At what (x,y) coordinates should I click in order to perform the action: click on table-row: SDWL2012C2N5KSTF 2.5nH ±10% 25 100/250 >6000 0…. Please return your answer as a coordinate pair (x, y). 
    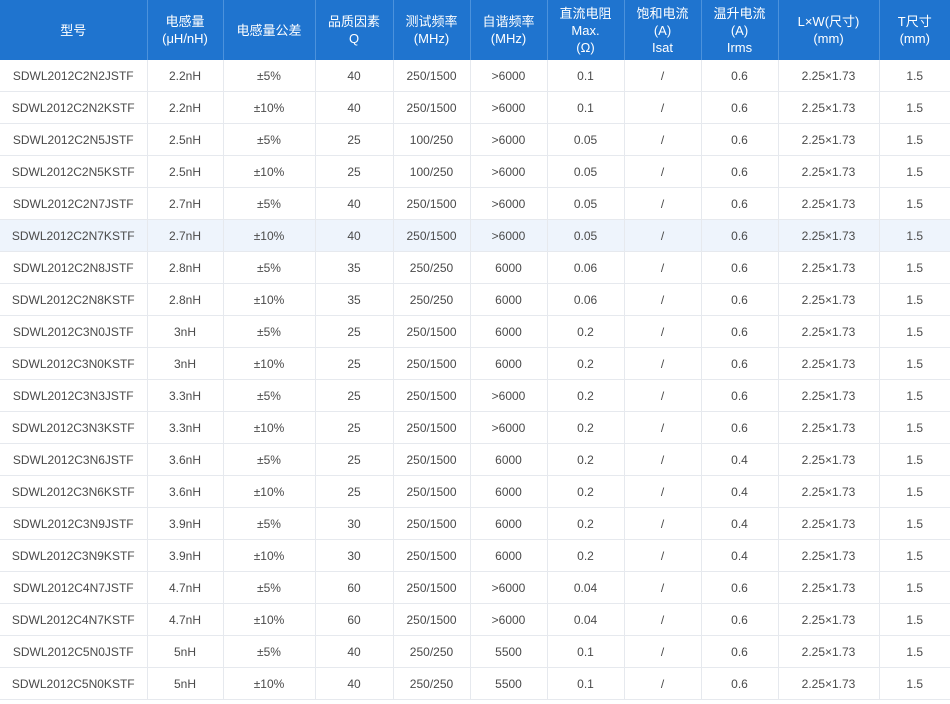
    Looking at the image, I should click on (475, 171).